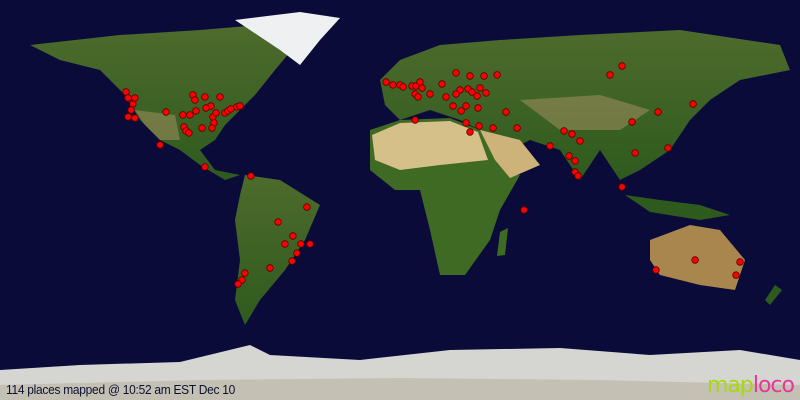 The image size is (800, 400). Describe the element at coordinates (677, 207) in the screenshot. I see `southeast-asia-islands` at that location.